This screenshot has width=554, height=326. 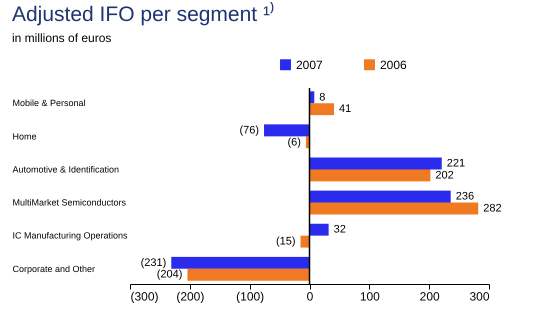 What do you see at coordinates (70, 235) in the screenshot?
I see `y-tick-label: IC Manufacturing Operations` at bounding box center [70, 235].